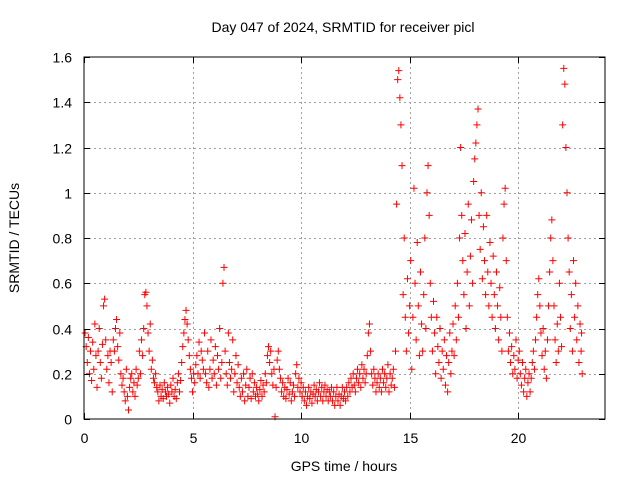 The image size is (640, 480). Describe the element at coordinates (411, 438) in the screenshot. I see `x-tick-label: 15` at that location.